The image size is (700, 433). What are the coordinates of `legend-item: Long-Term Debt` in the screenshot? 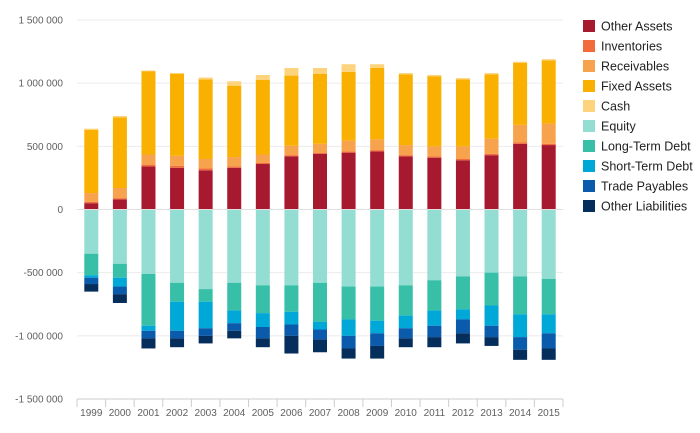 It's located at (637, 147).